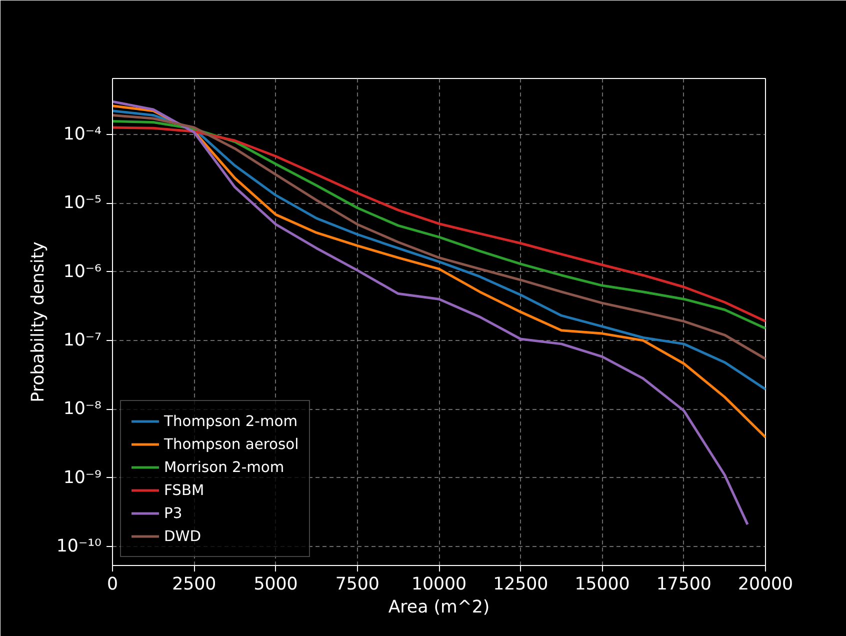  What do you see at coordinates (439, 608) in the screenshot?
I see `x-axis-title: Area (m^2)` at bounding box center [439, 608].